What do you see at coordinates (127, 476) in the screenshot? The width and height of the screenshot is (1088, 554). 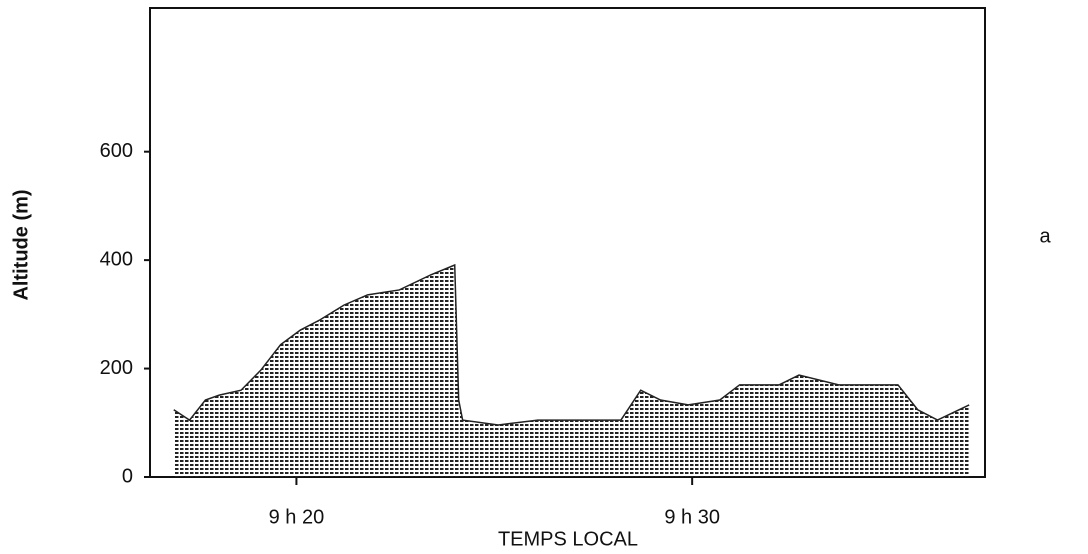 I see `y-tick-label: 0` at bounding box center [127, 476].